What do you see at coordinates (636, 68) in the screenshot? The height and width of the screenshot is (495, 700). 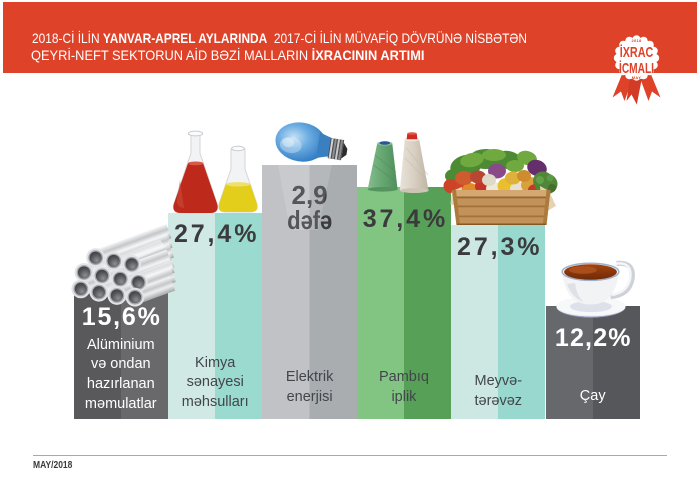 I see `svg-text: İCMALI` at bounding box center [636, 68].